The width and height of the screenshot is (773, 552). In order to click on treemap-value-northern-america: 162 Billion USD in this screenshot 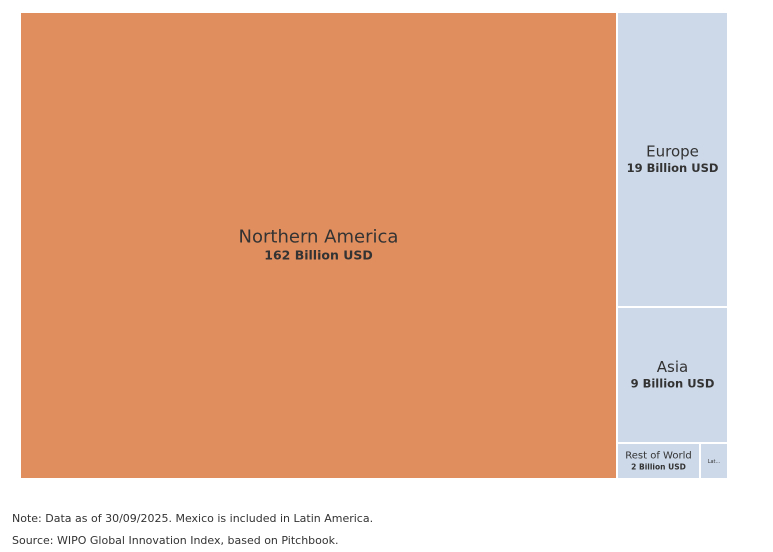, I will do `click(318, 254)`.